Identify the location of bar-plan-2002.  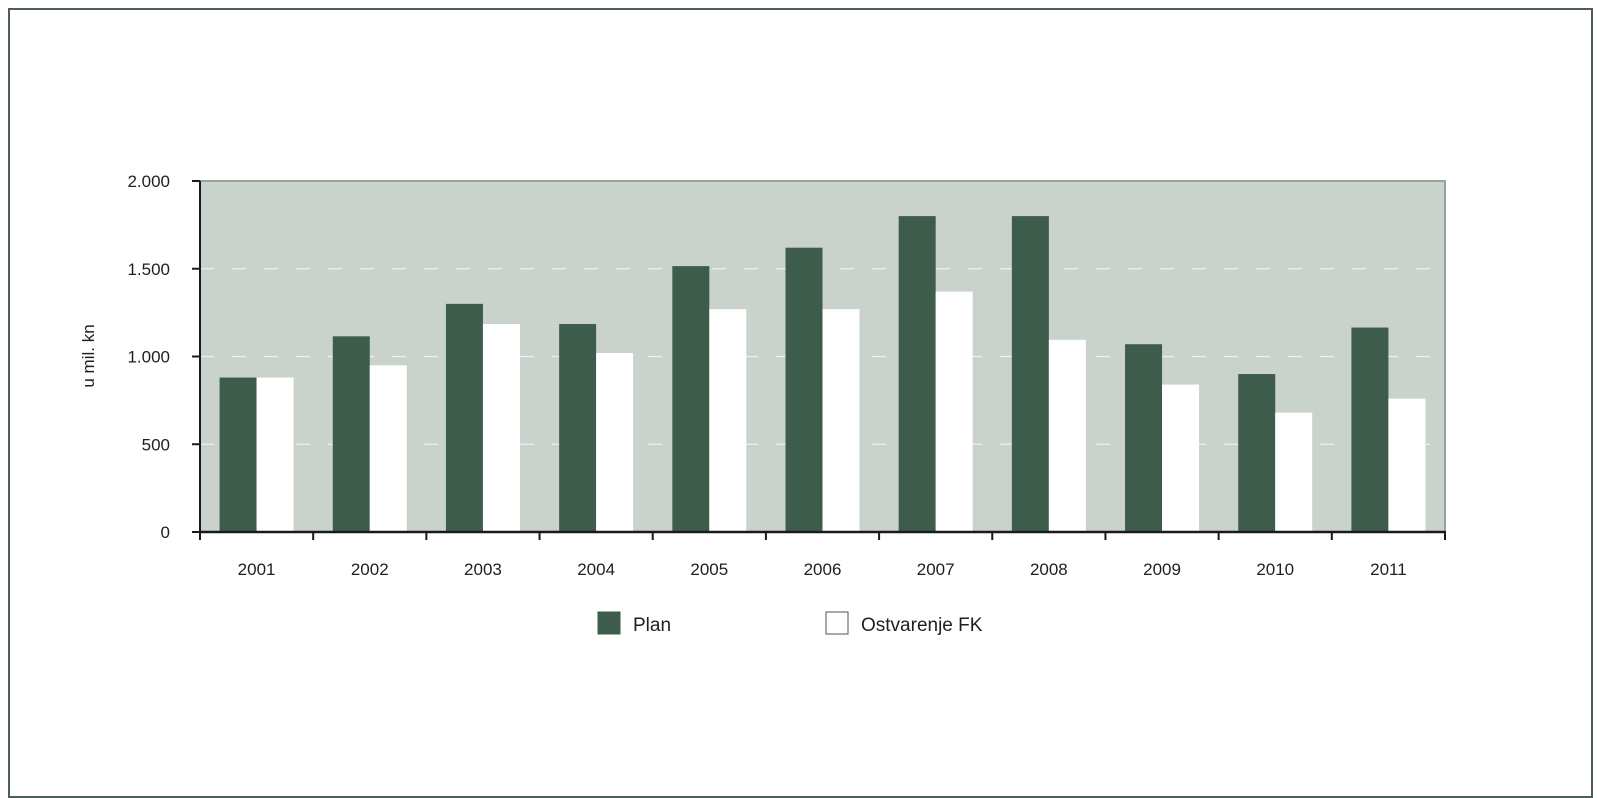
(351, 434).